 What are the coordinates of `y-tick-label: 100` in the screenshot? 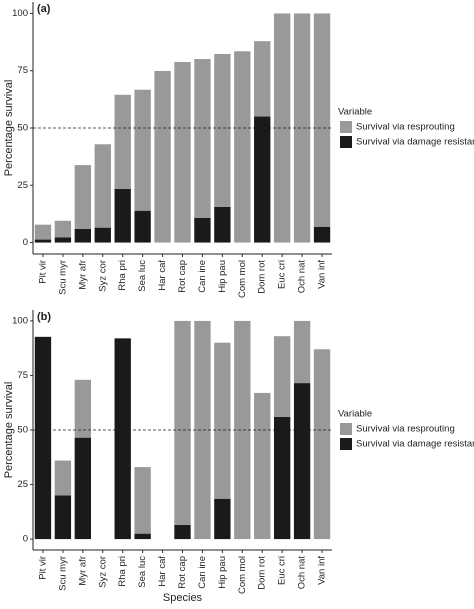 It's located at (20, 13).